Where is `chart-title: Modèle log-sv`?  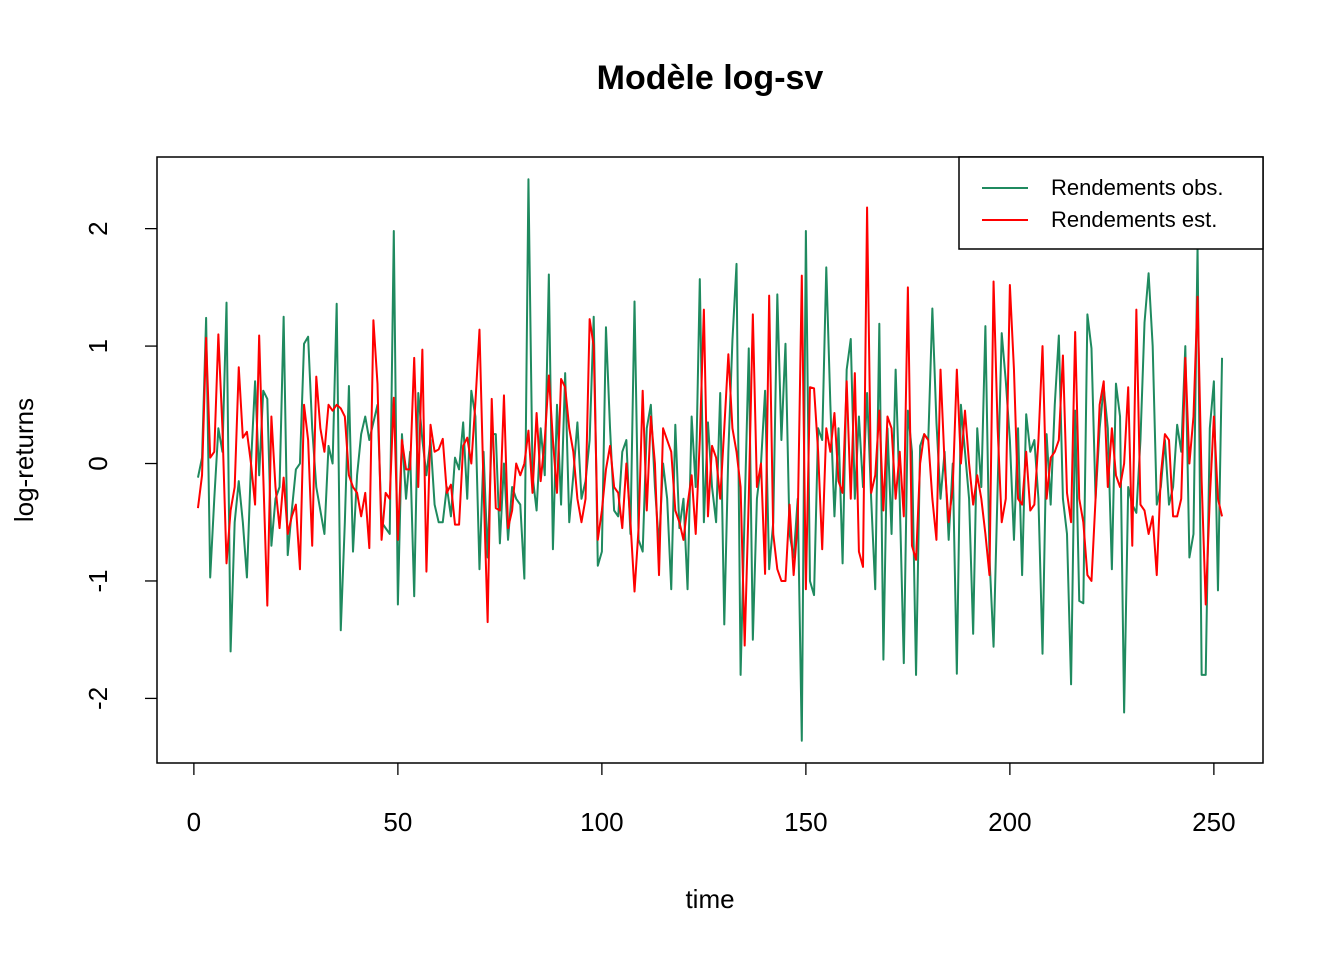 chart-title: Modèle log-sv is located at coordinates (710, 78).